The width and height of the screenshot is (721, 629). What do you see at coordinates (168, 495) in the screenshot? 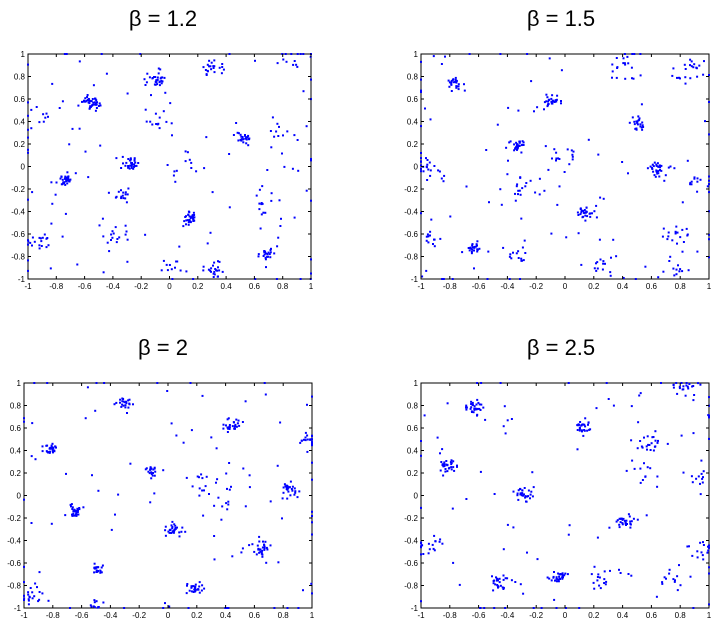
I see `points-layer` at bounding box center [168, 495].